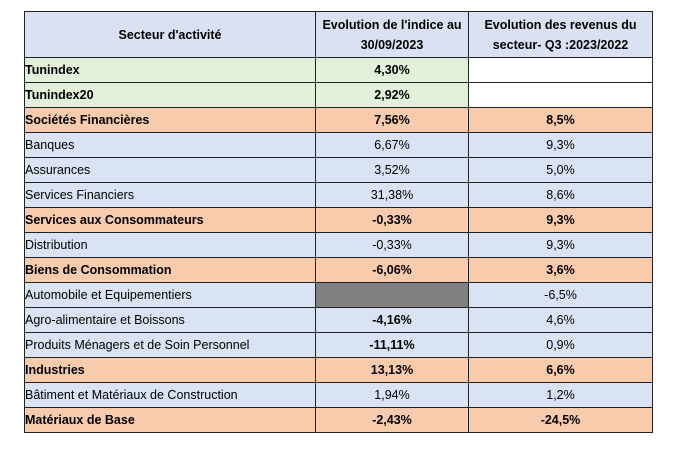  Describe the element at coordinates (392, 195) in the screenshot. I see `index-value: 31,38%` at that location.